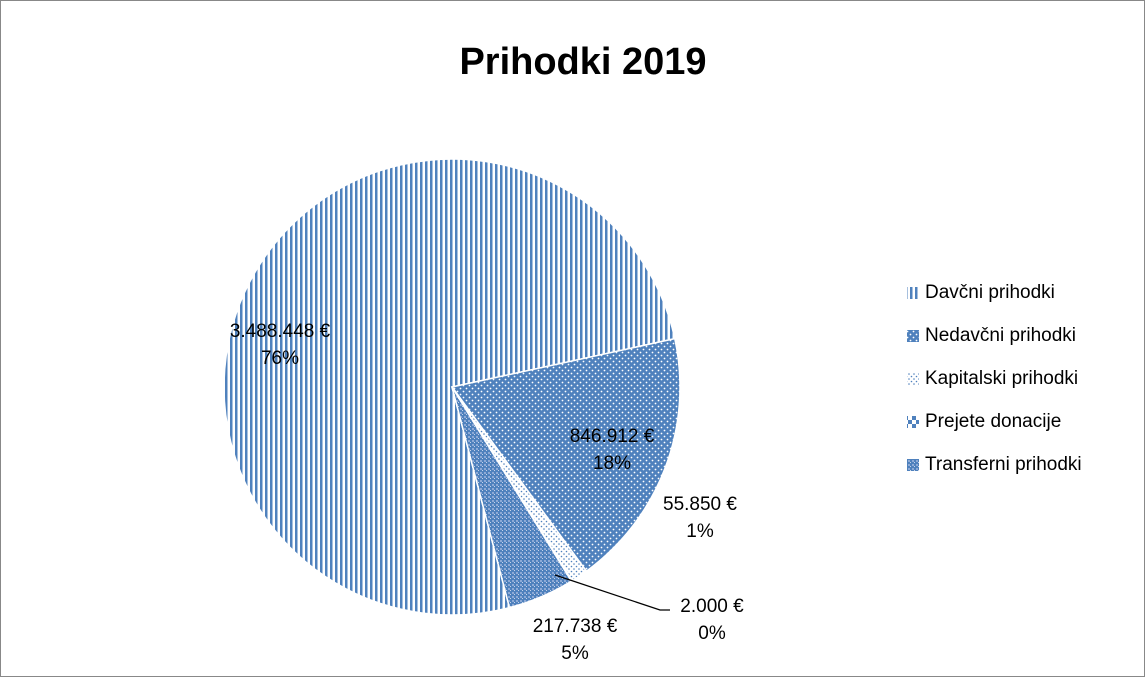  What do you see at coordinates (575, 626) in the screenshot?
I see `data-label: 217.738 €` at bounding box center [575, 626].